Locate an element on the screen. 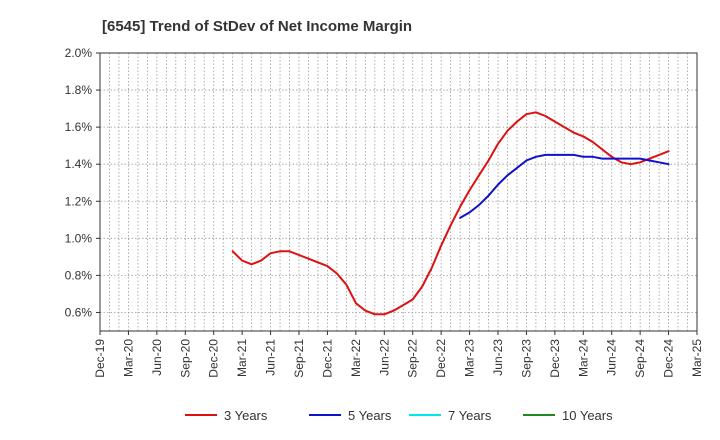 This screenshot has width=720, height=440. y-tick-label: 0.6% is located at coordinates (79, 312).